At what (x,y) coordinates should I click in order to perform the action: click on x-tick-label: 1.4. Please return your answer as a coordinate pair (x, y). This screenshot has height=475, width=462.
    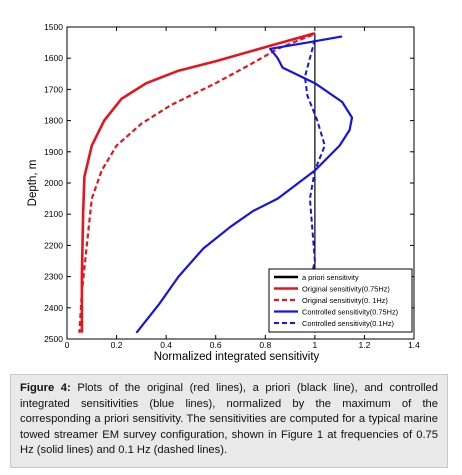
    Looking at the image, I should click on (414, 345).